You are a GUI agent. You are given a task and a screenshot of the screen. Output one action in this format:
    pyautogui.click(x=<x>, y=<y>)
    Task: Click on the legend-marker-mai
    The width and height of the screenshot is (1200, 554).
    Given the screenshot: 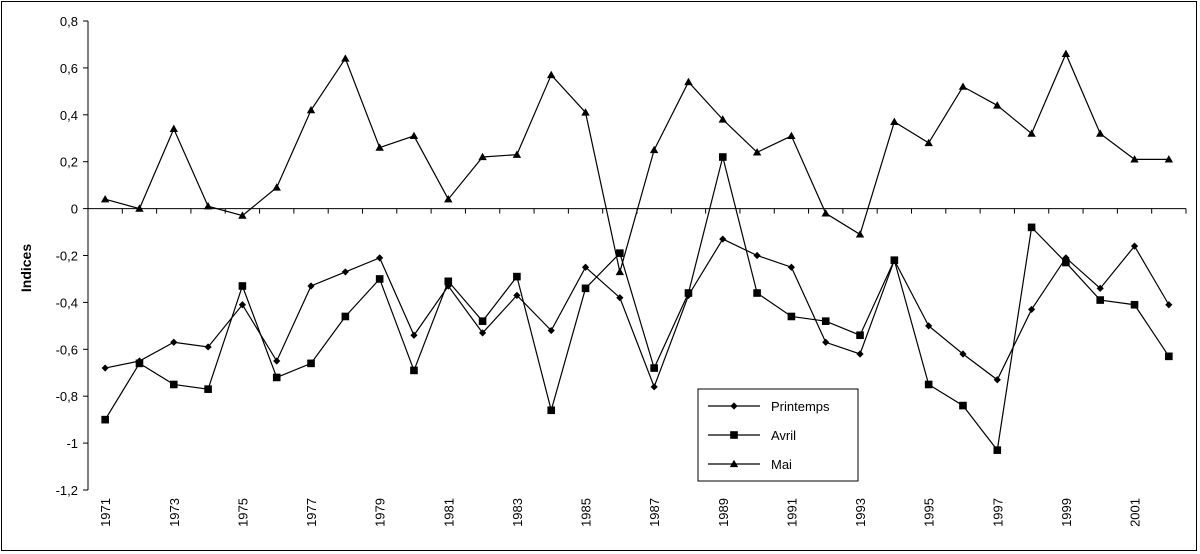 What is the action you would take?
    pyautogui.click(x=734, y=463)
    